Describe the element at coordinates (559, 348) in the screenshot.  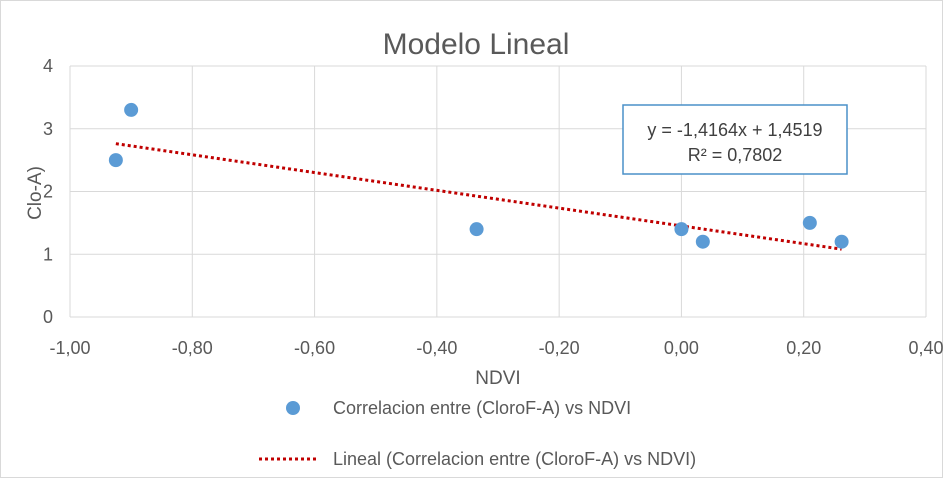
I see `x-tick-label: -0,20` at that location.